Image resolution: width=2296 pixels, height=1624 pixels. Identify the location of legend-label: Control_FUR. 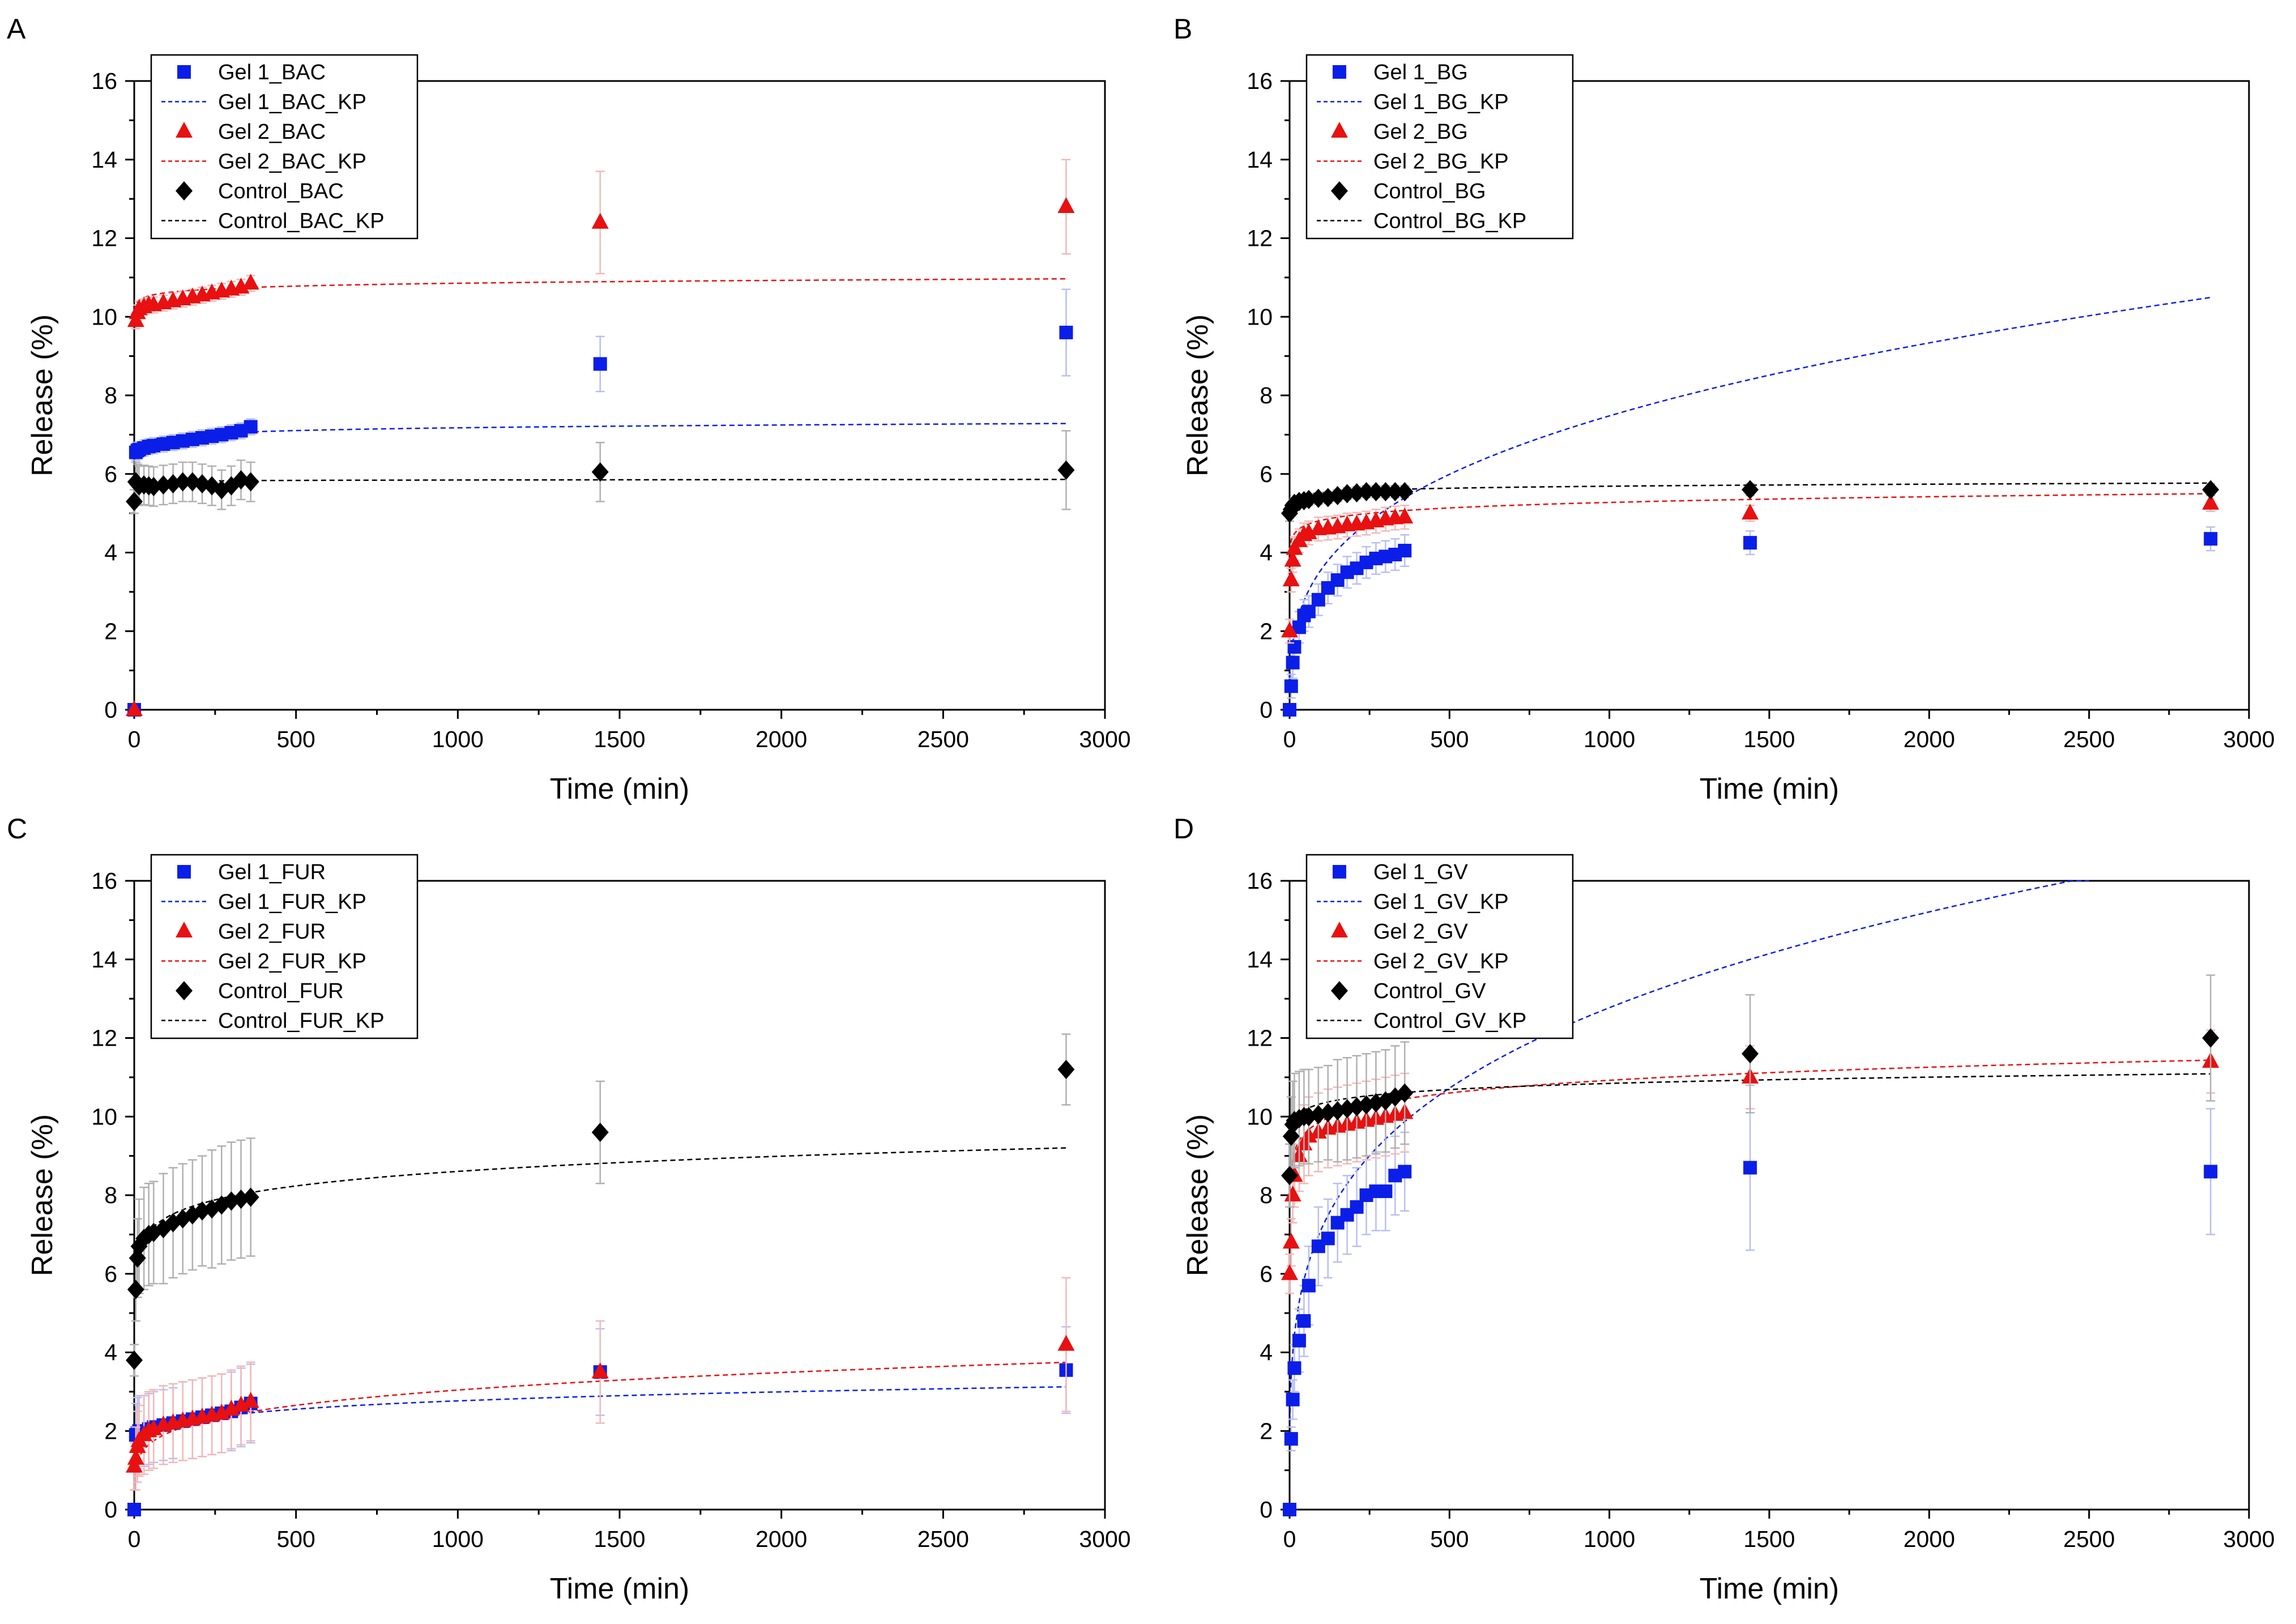
(281, 991).